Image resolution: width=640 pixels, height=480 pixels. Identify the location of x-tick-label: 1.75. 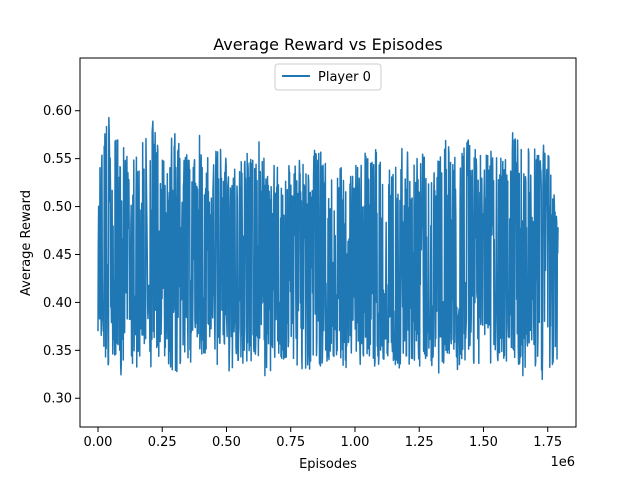
(547, 442).